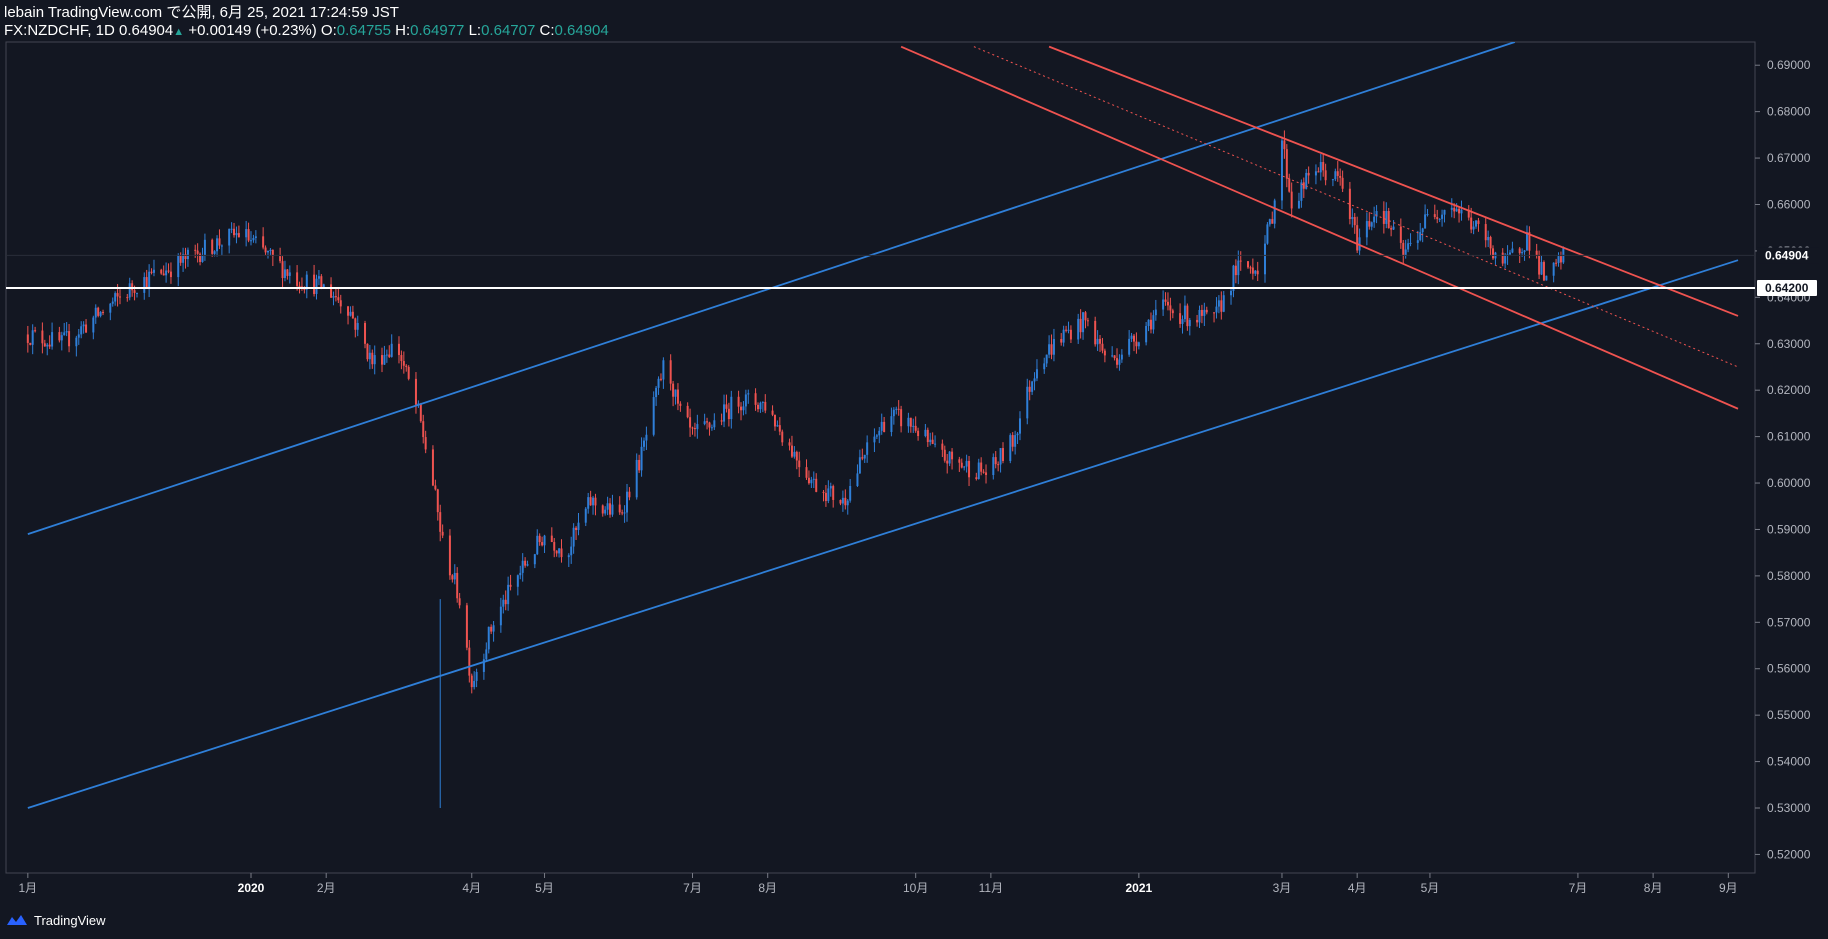 Image resolution: width=1828 pixels, height=939 pixels. What do you see at coordinates (1357, 888) in the screenshot?
I see `x-tick-label: 4月` at bounding box center [1357, 888].